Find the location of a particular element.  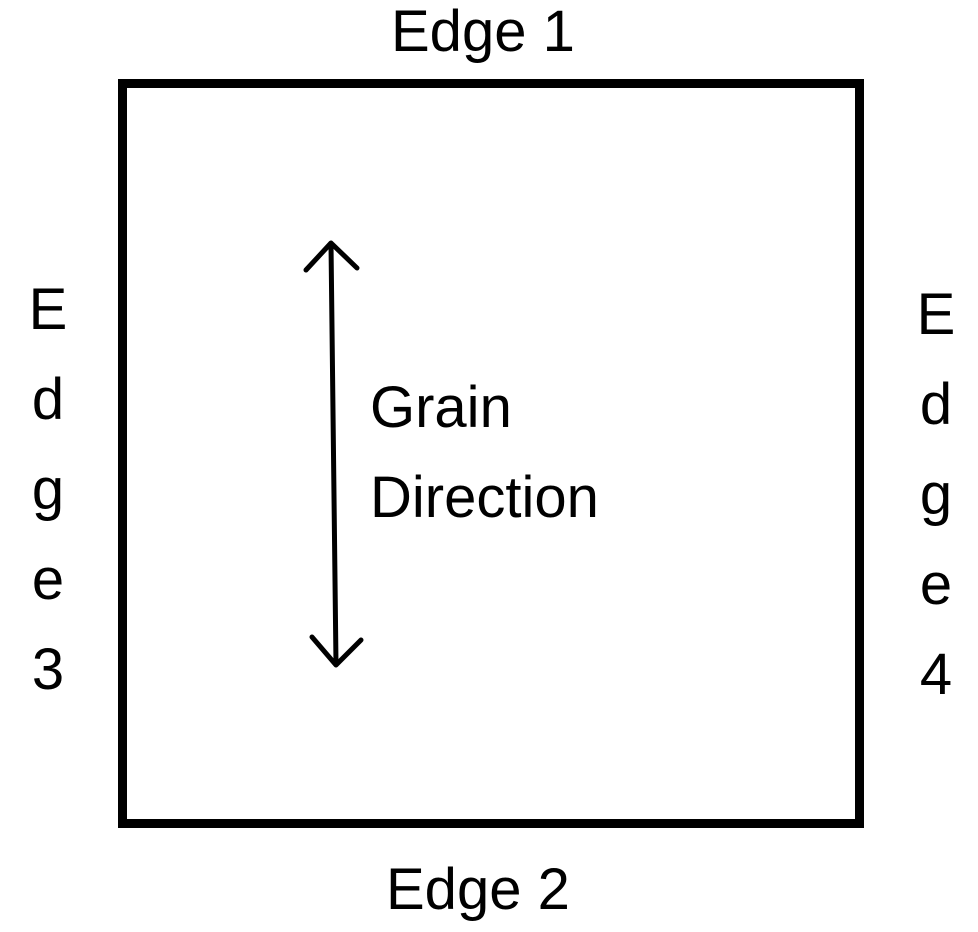

grain-label-line-1: Grain is located at coordinates (441, 407).